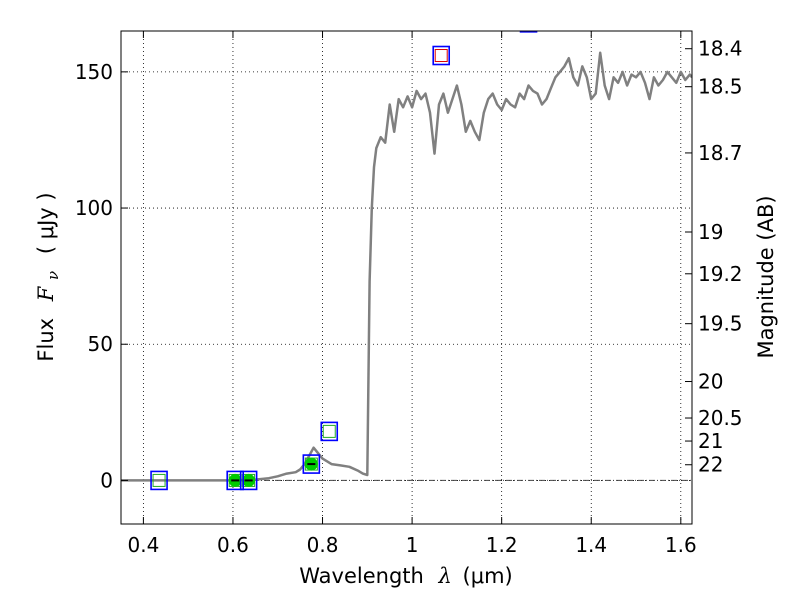  What do you see at coordinates (94, 72) in the screenshot?
I see `y-tick-label: 150` at bounding box center [94, 72].